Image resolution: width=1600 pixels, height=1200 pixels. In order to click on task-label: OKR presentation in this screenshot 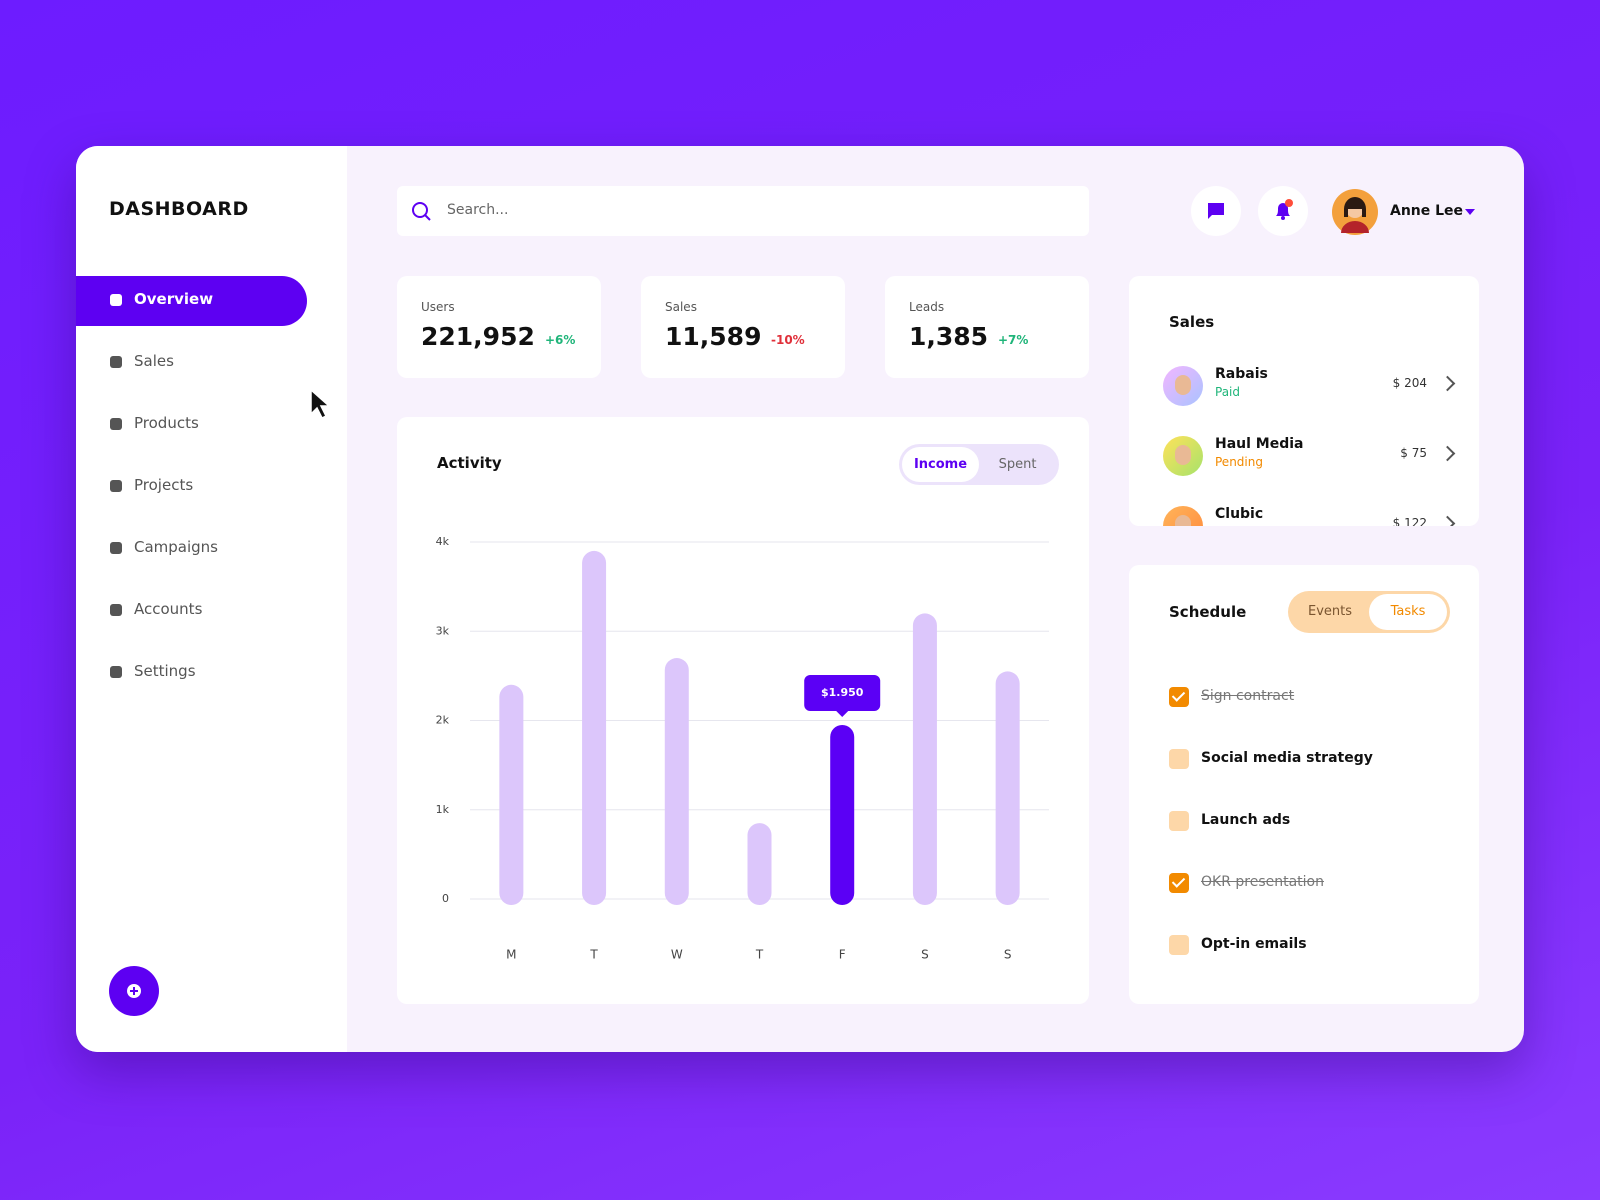, I will do `click(1262, 882)`.